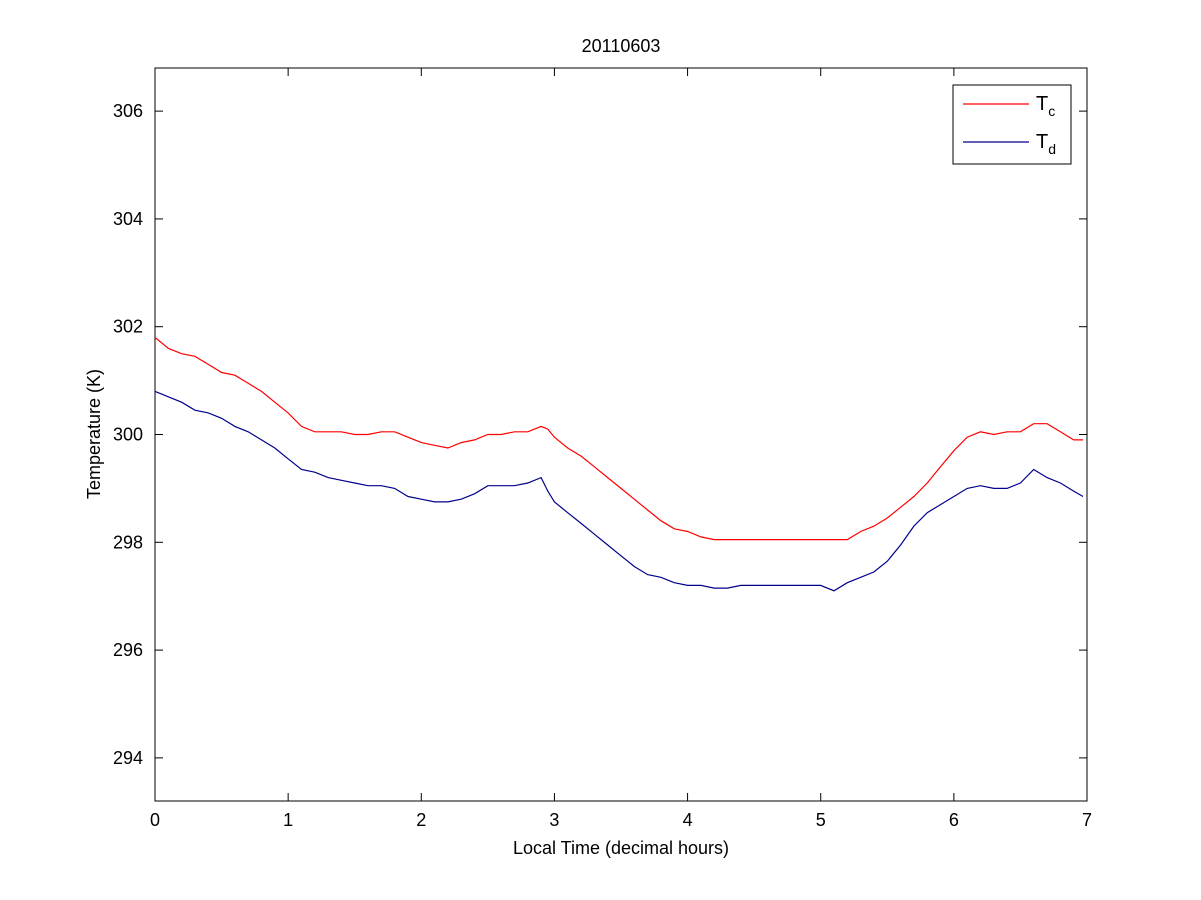 The image size is (1201, 900). Describe the element at coordinates (421, 820) in the screenshot. I see `x-tick-label: 2` at that location.